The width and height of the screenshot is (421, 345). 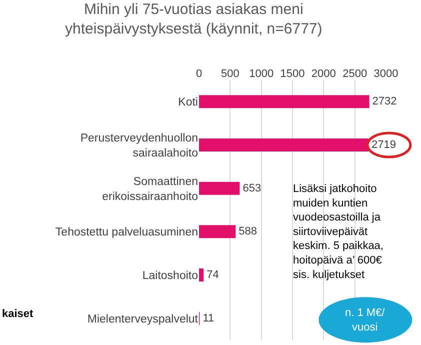 I want to click on data-label: 588, so click(x=248, y=232).